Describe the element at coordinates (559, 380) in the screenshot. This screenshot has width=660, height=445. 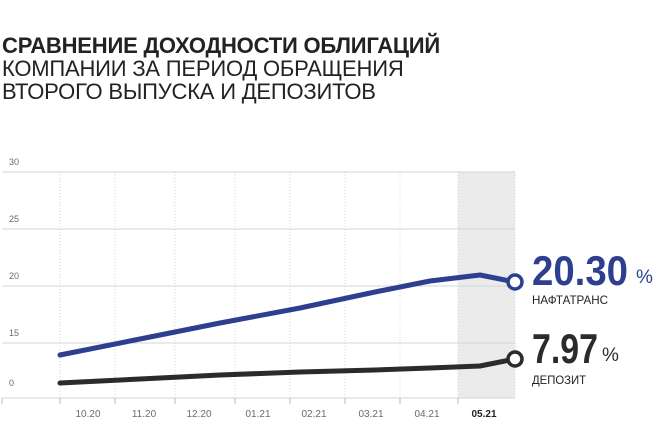
I see `series-name-label: ДЕПОЗИТ` at that location.